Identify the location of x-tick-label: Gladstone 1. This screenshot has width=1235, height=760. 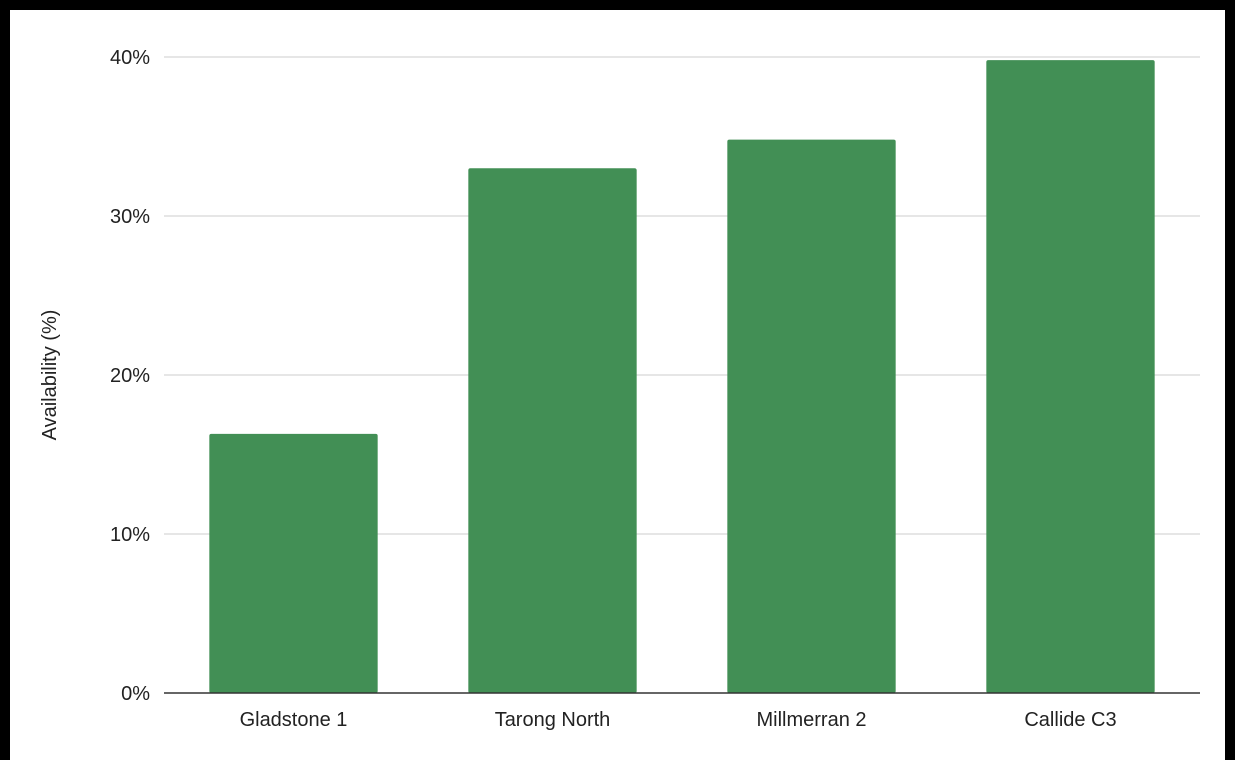
(294, 720).